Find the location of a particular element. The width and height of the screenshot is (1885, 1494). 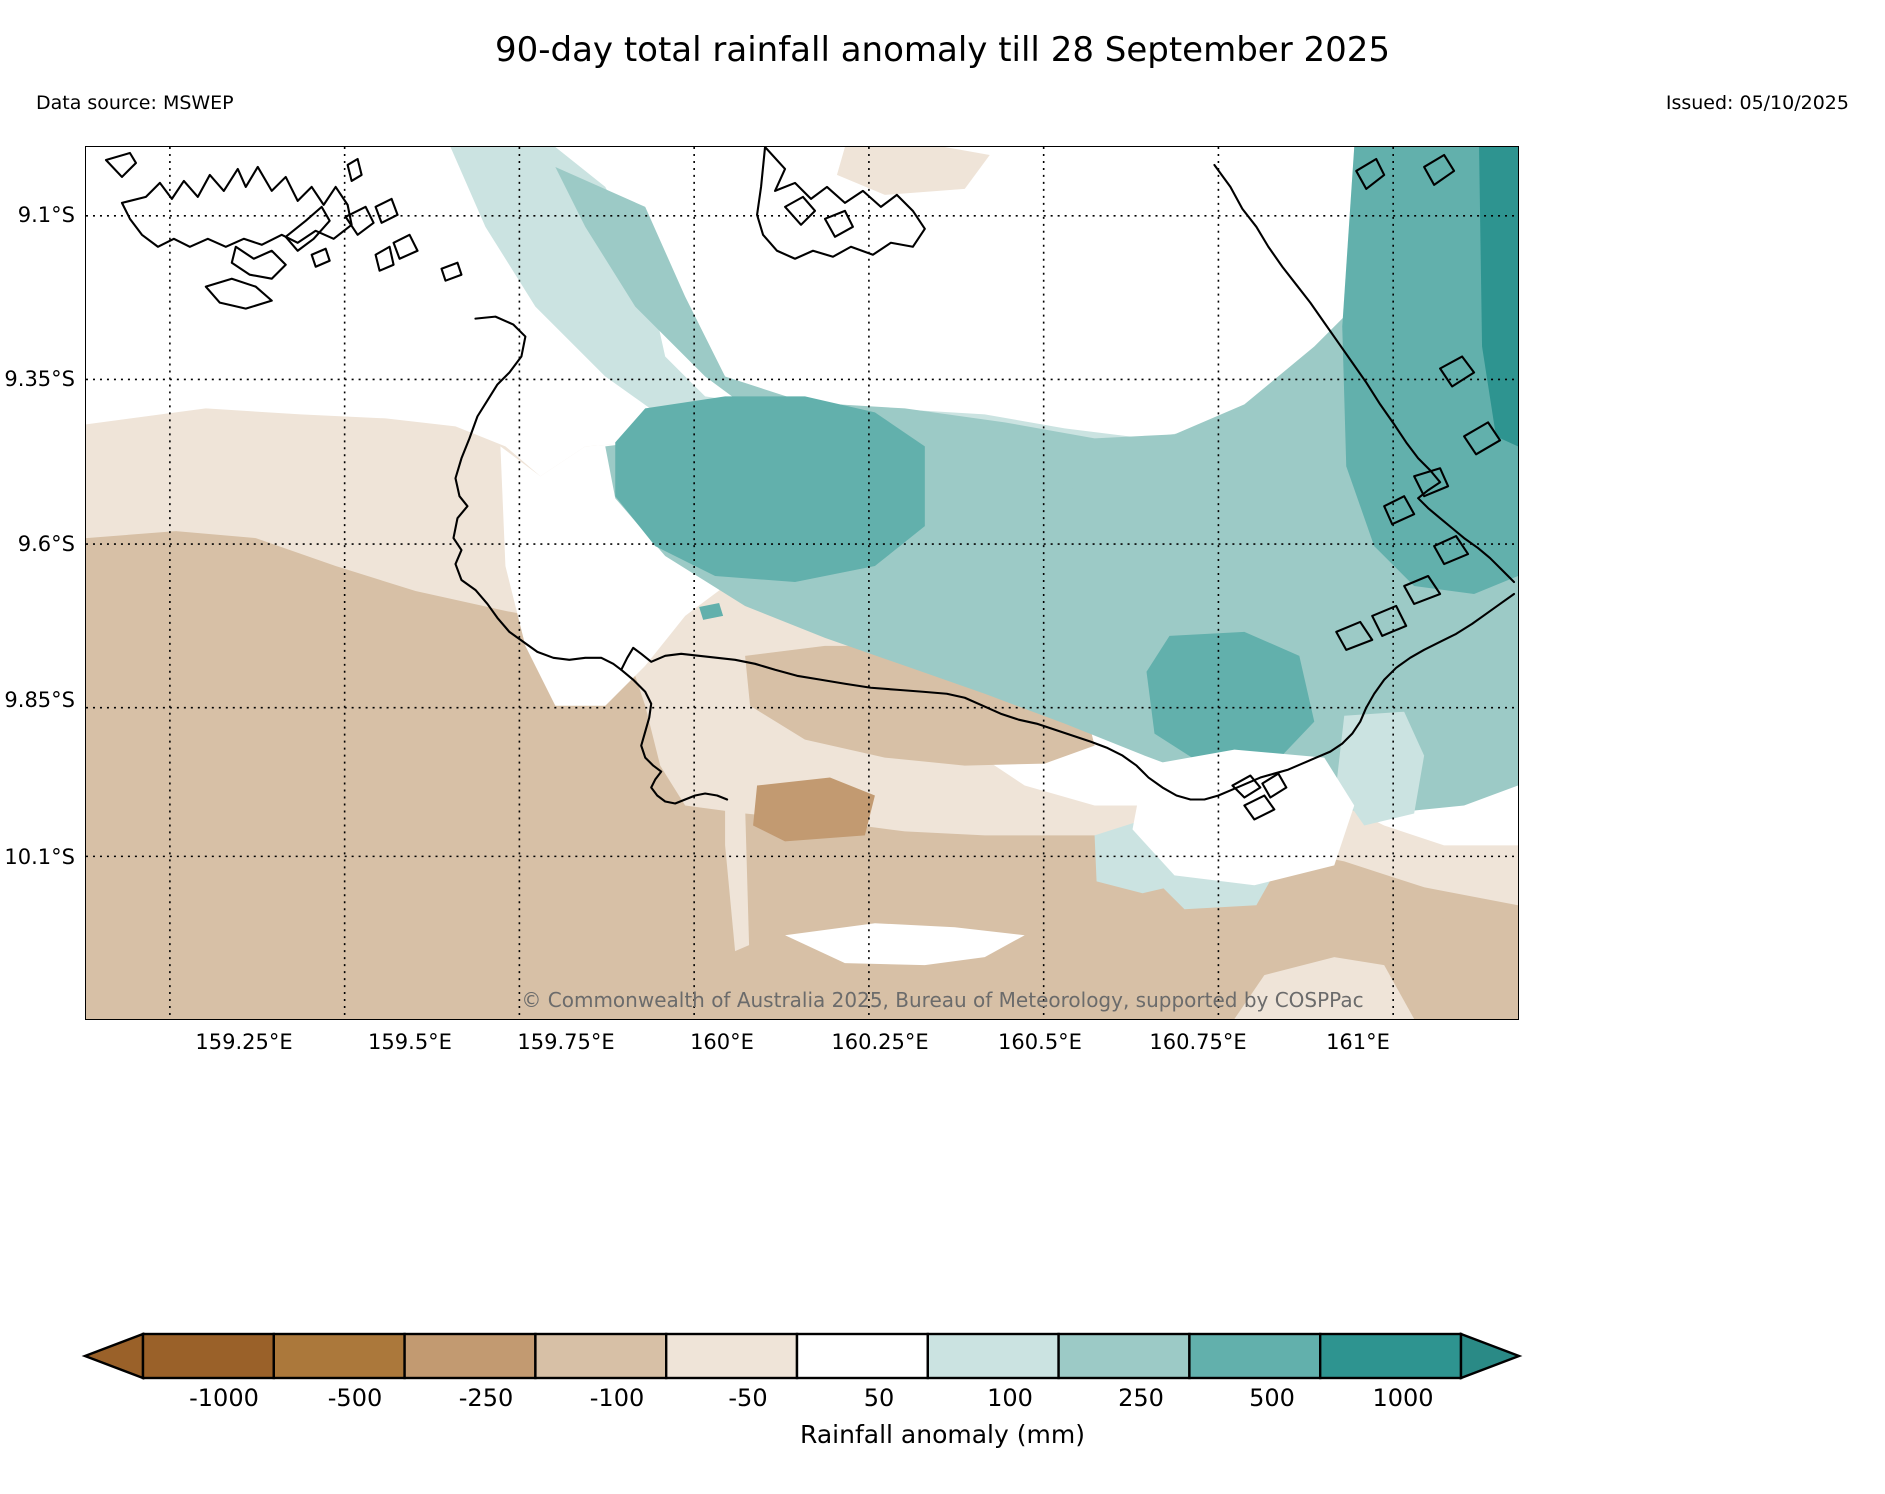

colorbar-swatches is located at coordinates (802, 1356).